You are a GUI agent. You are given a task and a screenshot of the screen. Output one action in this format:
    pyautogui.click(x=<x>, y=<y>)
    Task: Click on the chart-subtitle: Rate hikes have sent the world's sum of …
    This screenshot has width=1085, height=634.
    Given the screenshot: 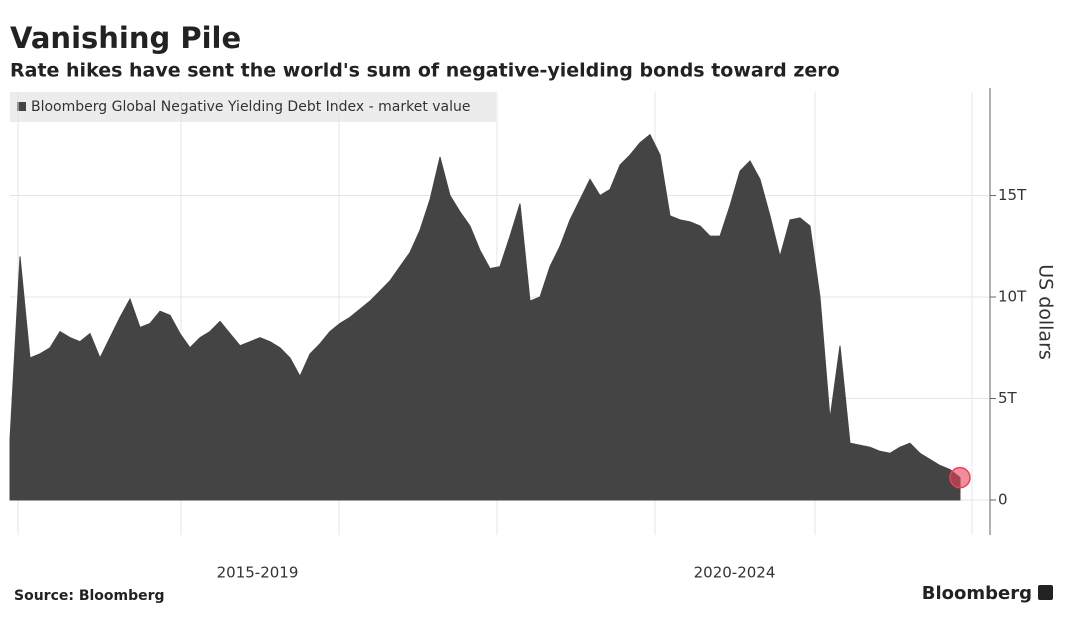 What is the action you would take?
    pyautogui.click(x=425, y=71)
    